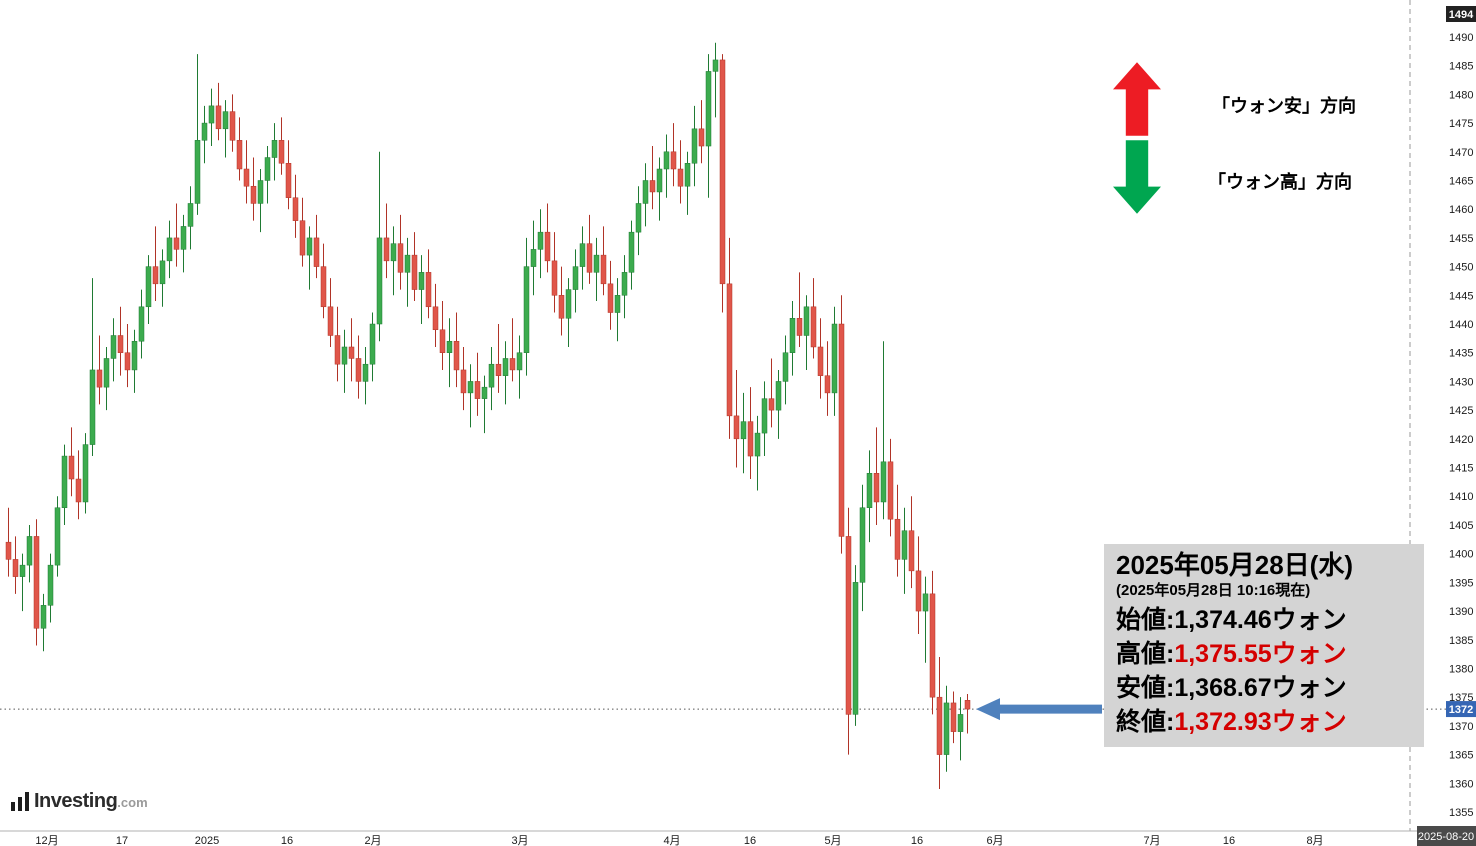 This screenshot has width=1476, height=846. I want to click on y-axis-label: 1420, so click(1461, 440).